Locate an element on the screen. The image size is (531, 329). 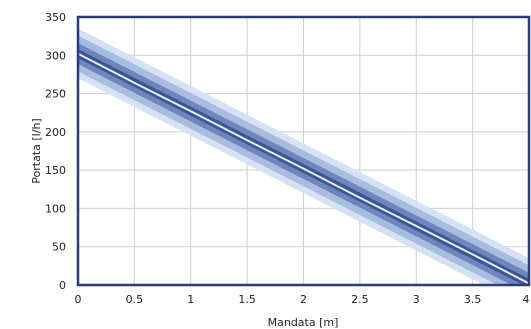
x-tick-label: 2.5 is located at coordinates (360, 299).